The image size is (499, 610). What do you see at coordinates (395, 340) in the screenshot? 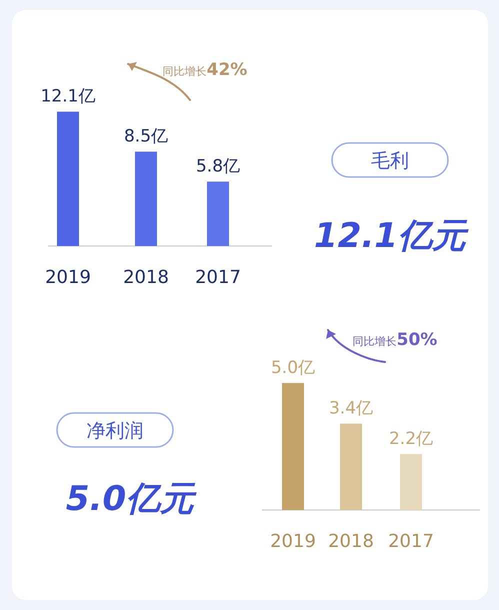
I see `text: 同比增长50%` at bounding box center [395, 340].